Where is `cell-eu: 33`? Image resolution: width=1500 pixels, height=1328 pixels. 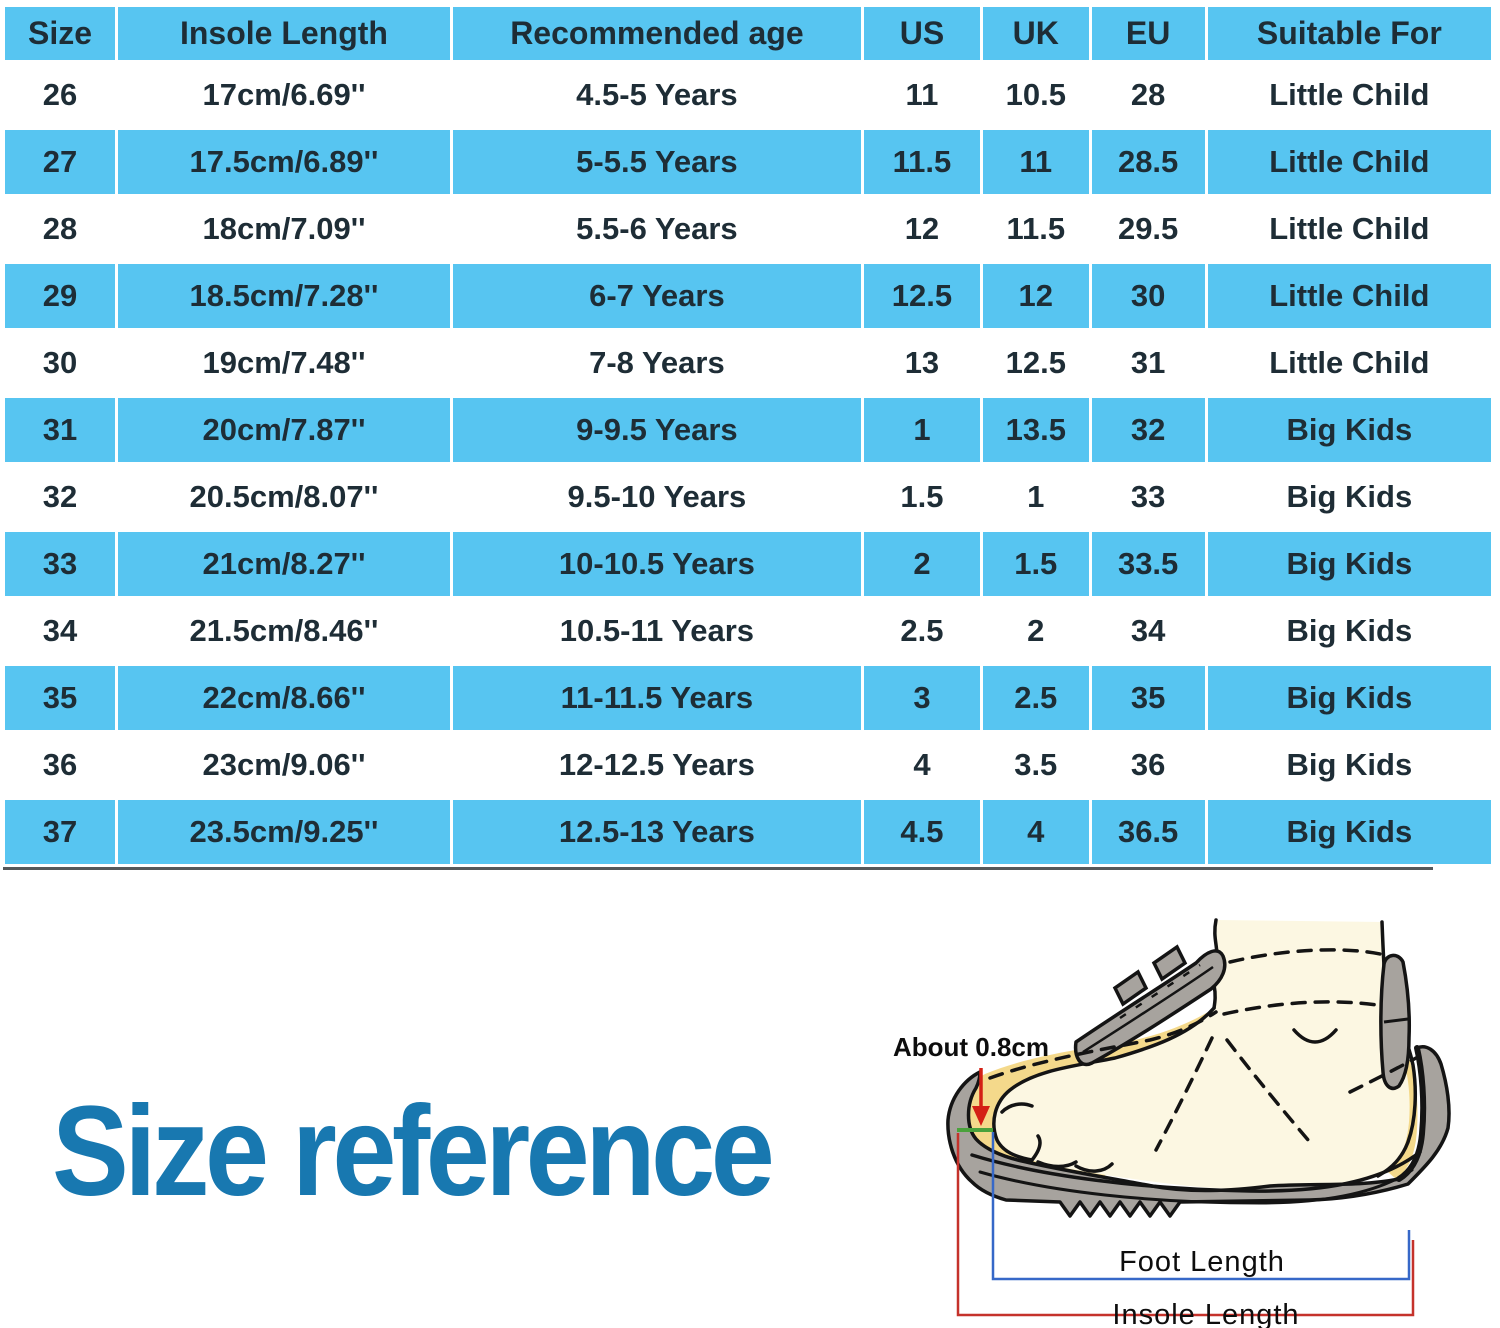
cell-eu: 33 is located at coordinates (1148, 497).